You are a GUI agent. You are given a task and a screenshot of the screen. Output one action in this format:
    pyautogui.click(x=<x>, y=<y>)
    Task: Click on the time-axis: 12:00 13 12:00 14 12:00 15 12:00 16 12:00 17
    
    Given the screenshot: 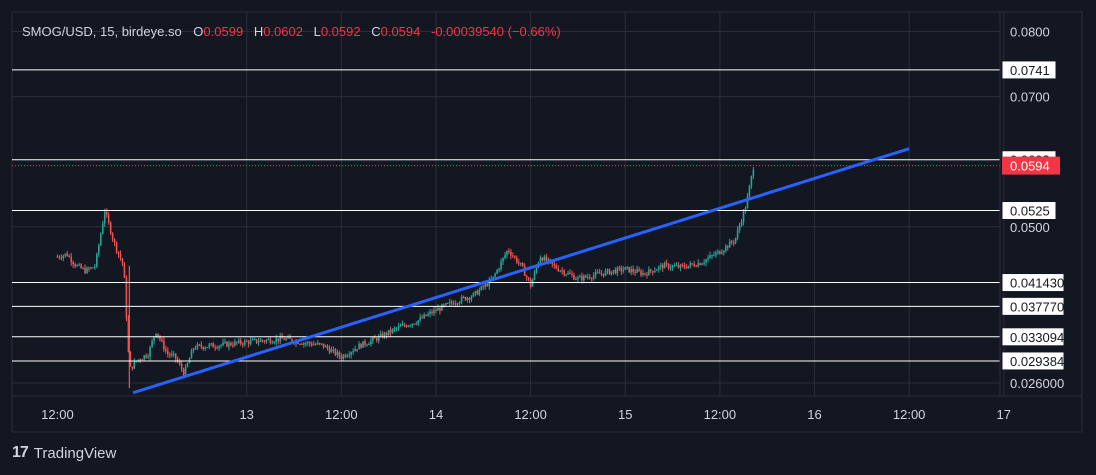 What is the action you would take?
    pyautogui.click(x=526, y=414)
    